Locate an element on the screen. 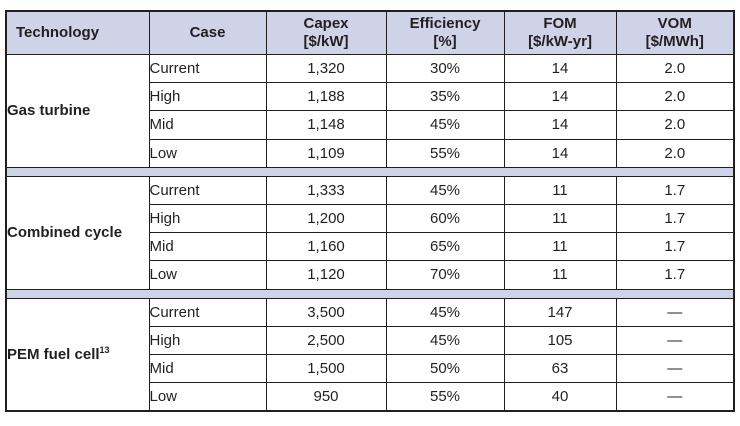  capex-cell: 1,188 is located at coordinates (326, 97).